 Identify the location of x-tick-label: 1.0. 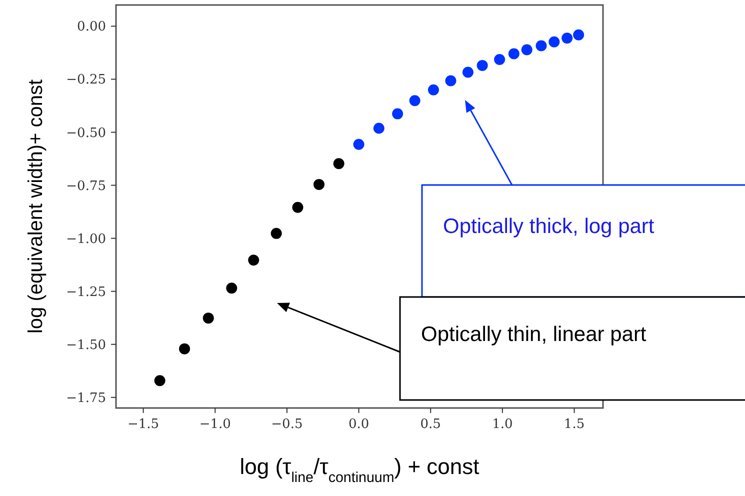
(502, 424).